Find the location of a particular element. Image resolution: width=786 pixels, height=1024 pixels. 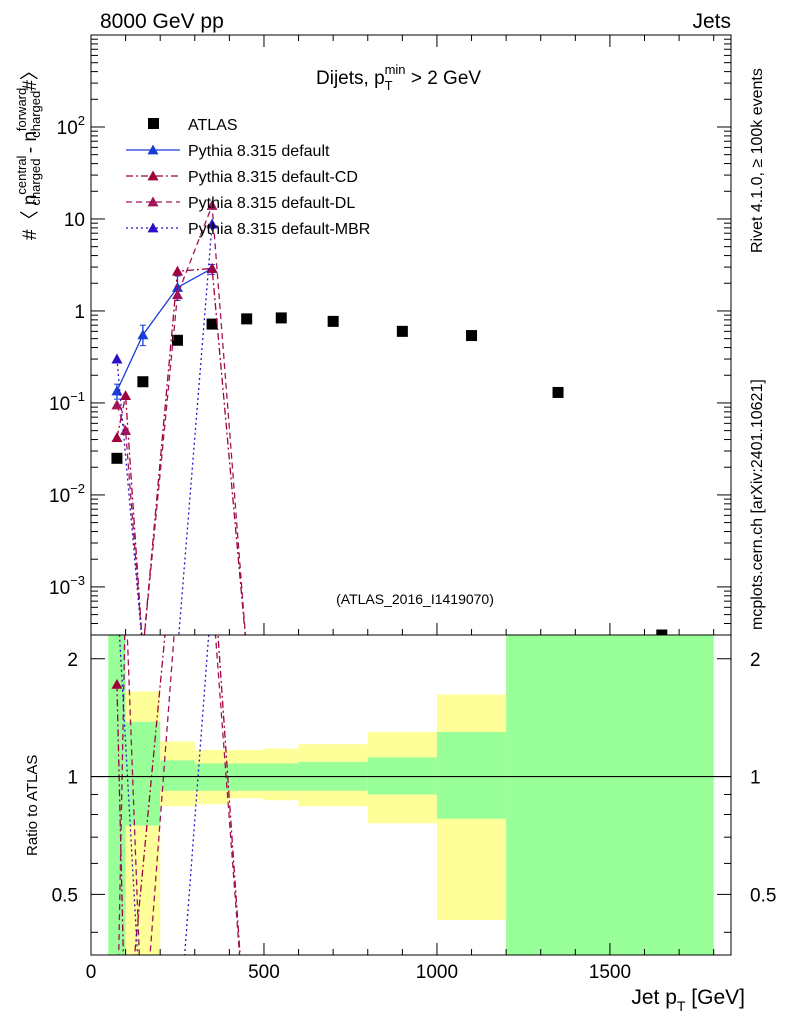

plot-title: Dijets, pTmin > 2 GeV is located at coordinates (398, 77).